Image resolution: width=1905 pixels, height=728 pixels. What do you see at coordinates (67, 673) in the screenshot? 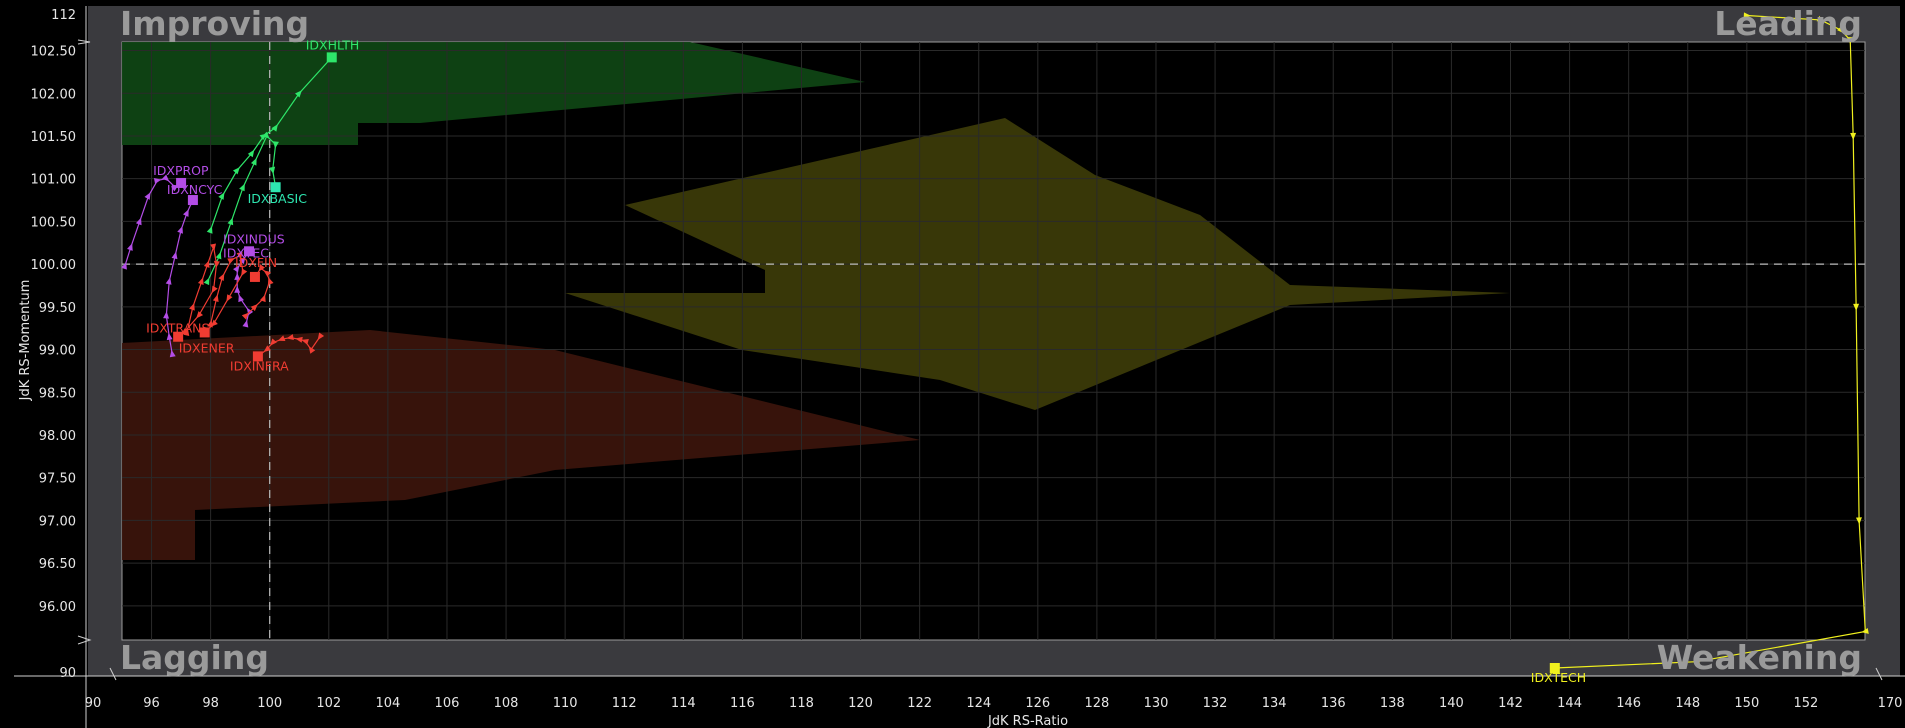
I see `y-tick-label: 90` at bounding box center [67, 673].